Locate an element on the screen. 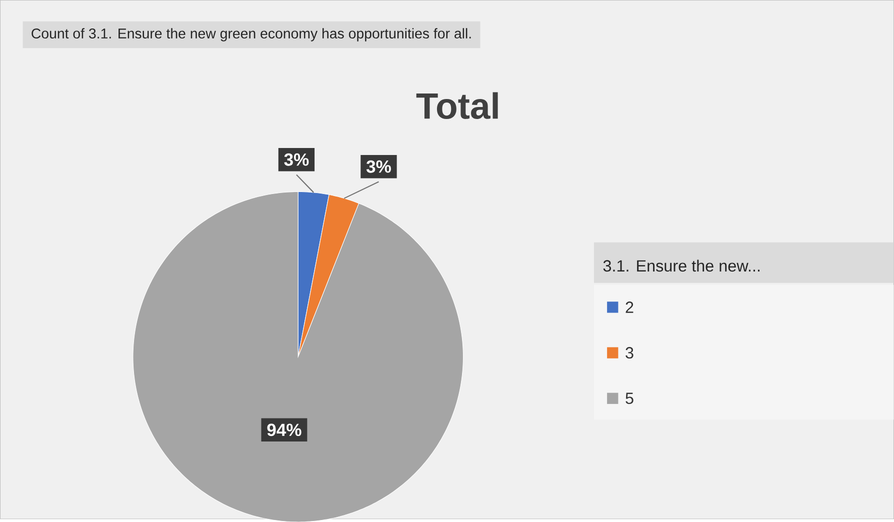  text: Count of 3.1. Ensure the new green economy has opportunities for all. is located at coordinates (251, 35).